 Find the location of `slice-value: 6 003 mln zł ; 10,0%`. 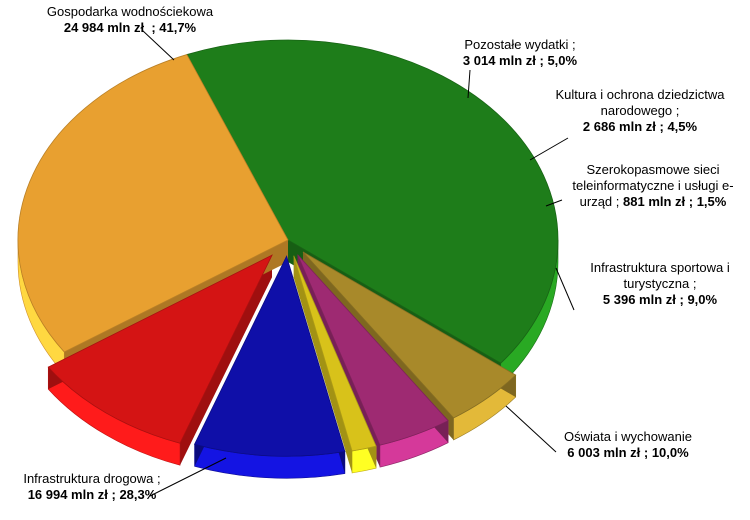

slice-value: 6 003 mln zł ; 10,0% is located at coordinates (628, 452).